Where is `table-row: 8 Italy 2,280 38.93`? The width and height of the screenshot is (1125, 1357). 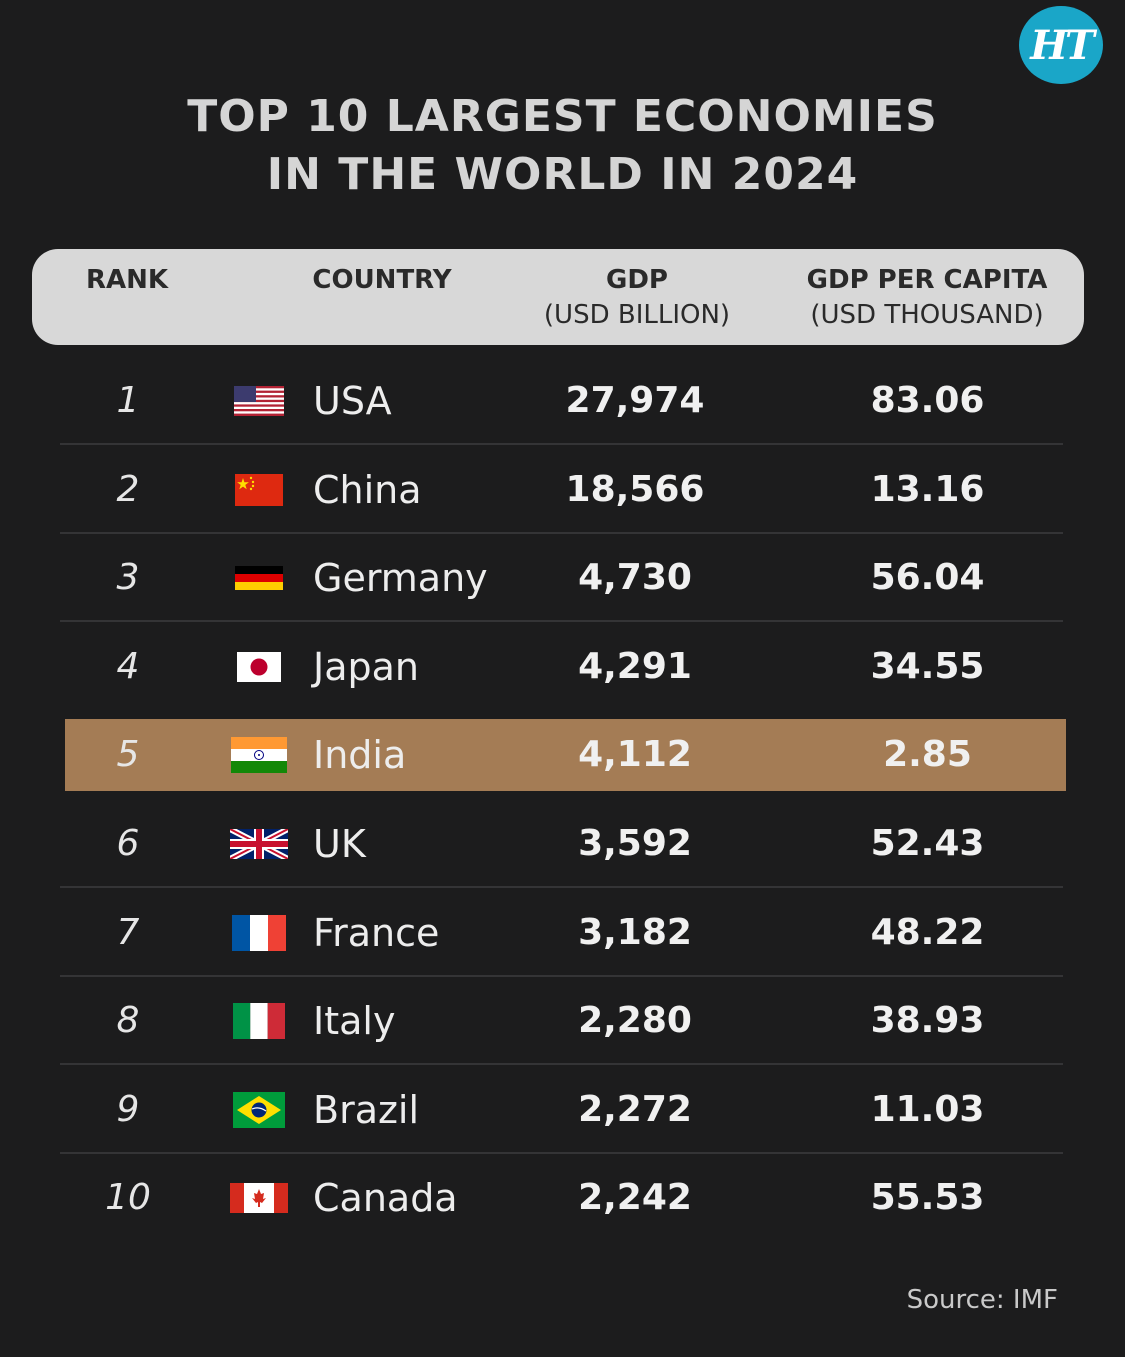
table-row: 8 Italy 2,280 38.93 is located at coordinates (562, 1021).